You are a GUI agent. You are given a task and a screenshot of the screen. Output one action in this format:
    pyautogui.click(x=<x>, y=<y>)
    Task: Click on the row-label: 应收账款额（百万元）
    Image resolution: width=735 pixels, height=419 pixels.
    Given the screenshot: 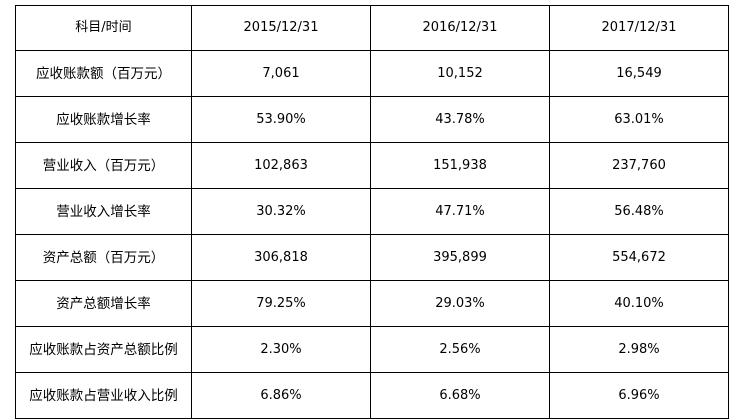 What is the action you would take?
    pyautogui.click(x=103, y=73)
    